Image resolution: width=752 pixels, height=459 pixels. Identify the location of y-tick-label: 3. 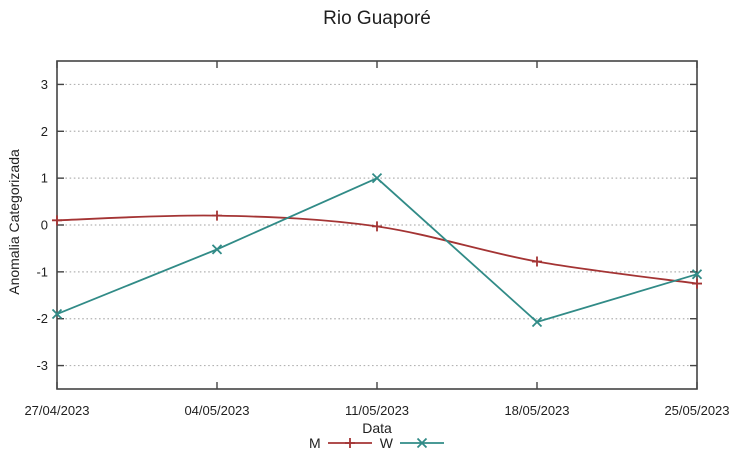
(44, 84).